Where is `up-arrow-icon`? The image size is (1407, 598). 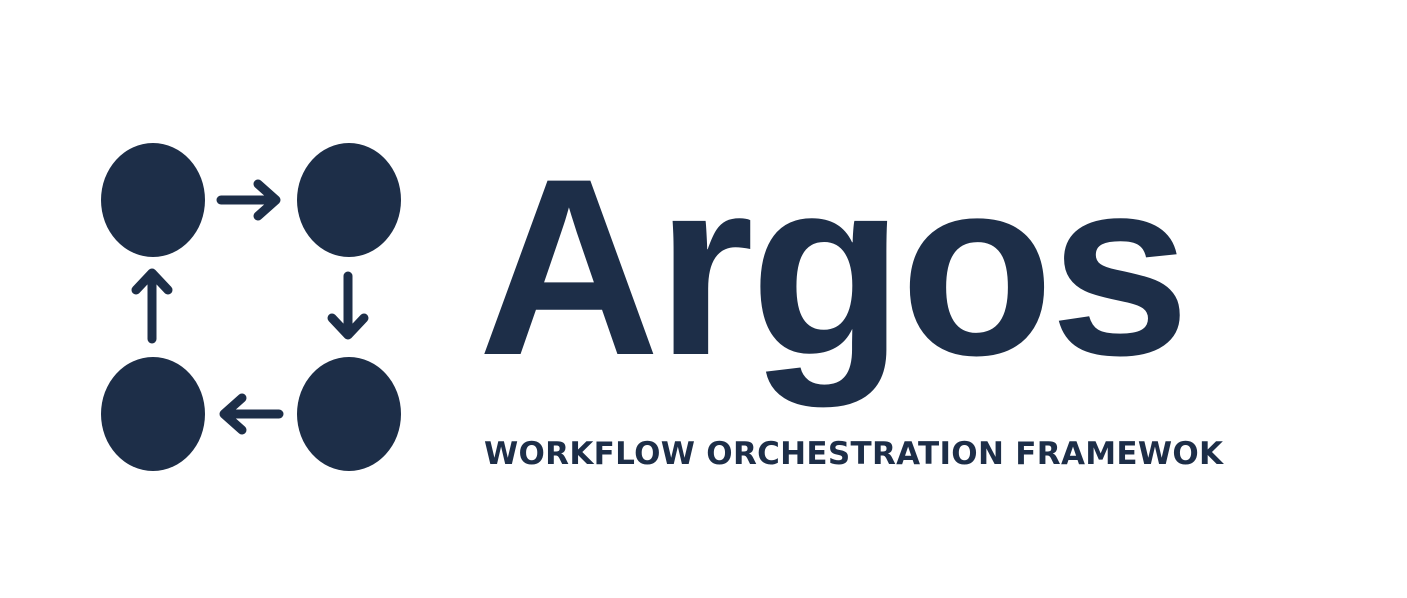
up-arrow-icon is located at coordinates (152, 306).